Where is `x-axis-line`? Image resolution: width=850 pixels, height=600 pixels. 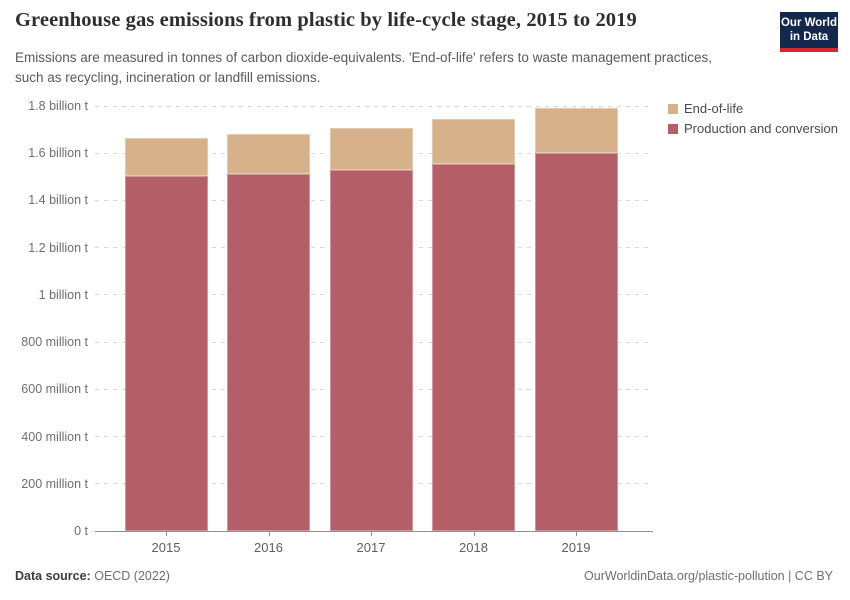 x-axis-line is located at coordinates (374, 531).